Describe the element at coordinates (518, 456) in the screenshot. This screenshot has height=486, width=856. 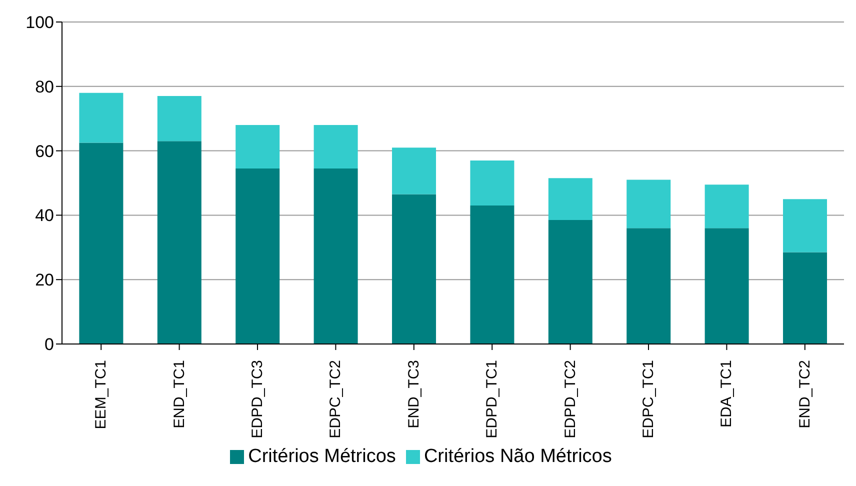
I see `legend-label: Critérios Não Métricos` at that location.